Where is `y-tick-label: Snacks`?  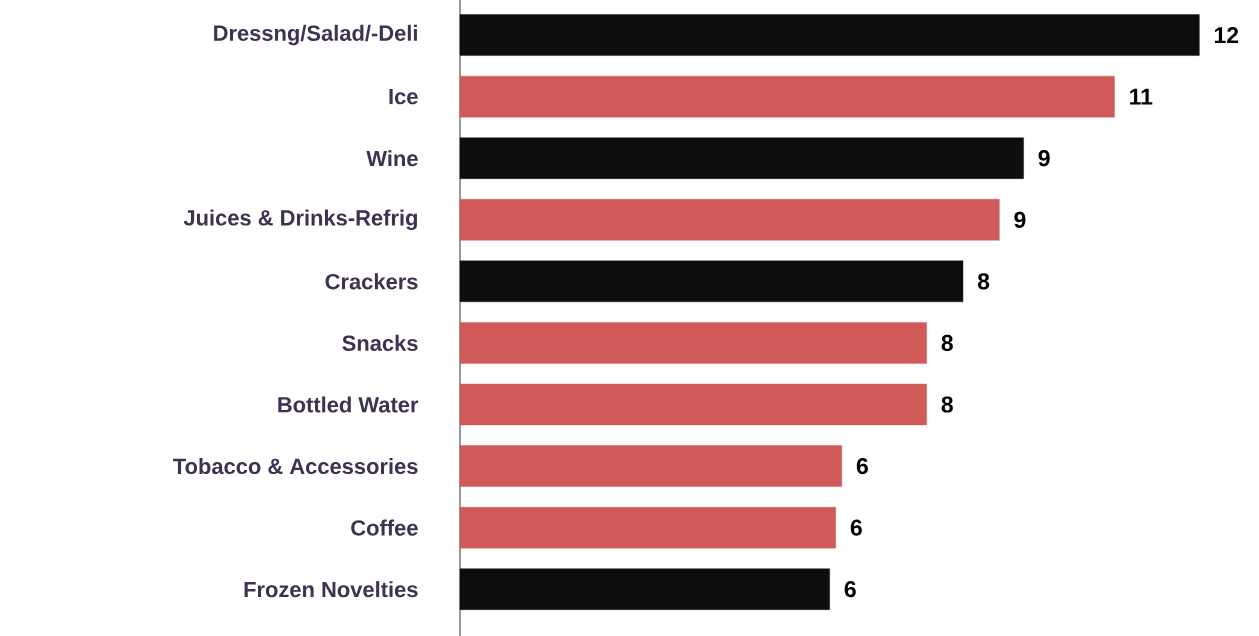 y-tick-label: Snacks is located at coordinates (380, 342).